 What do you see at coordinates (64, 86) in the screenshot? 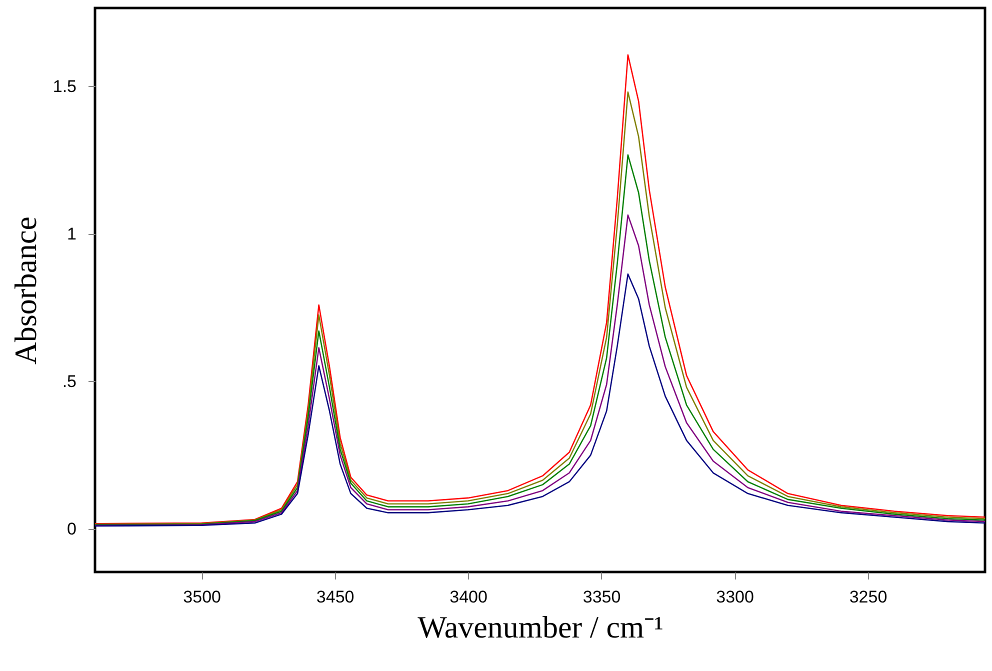
I see `y-tick-label: 1.5` at bounding box center [64, 86].